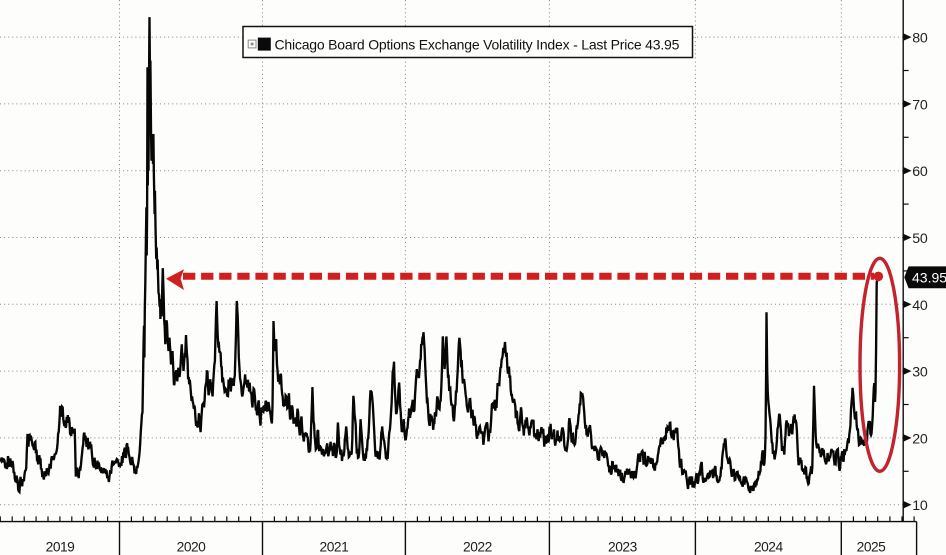 The width and height of the screenshot is (946, 555). I want to click on svg-text: 80, so click(920, 39).